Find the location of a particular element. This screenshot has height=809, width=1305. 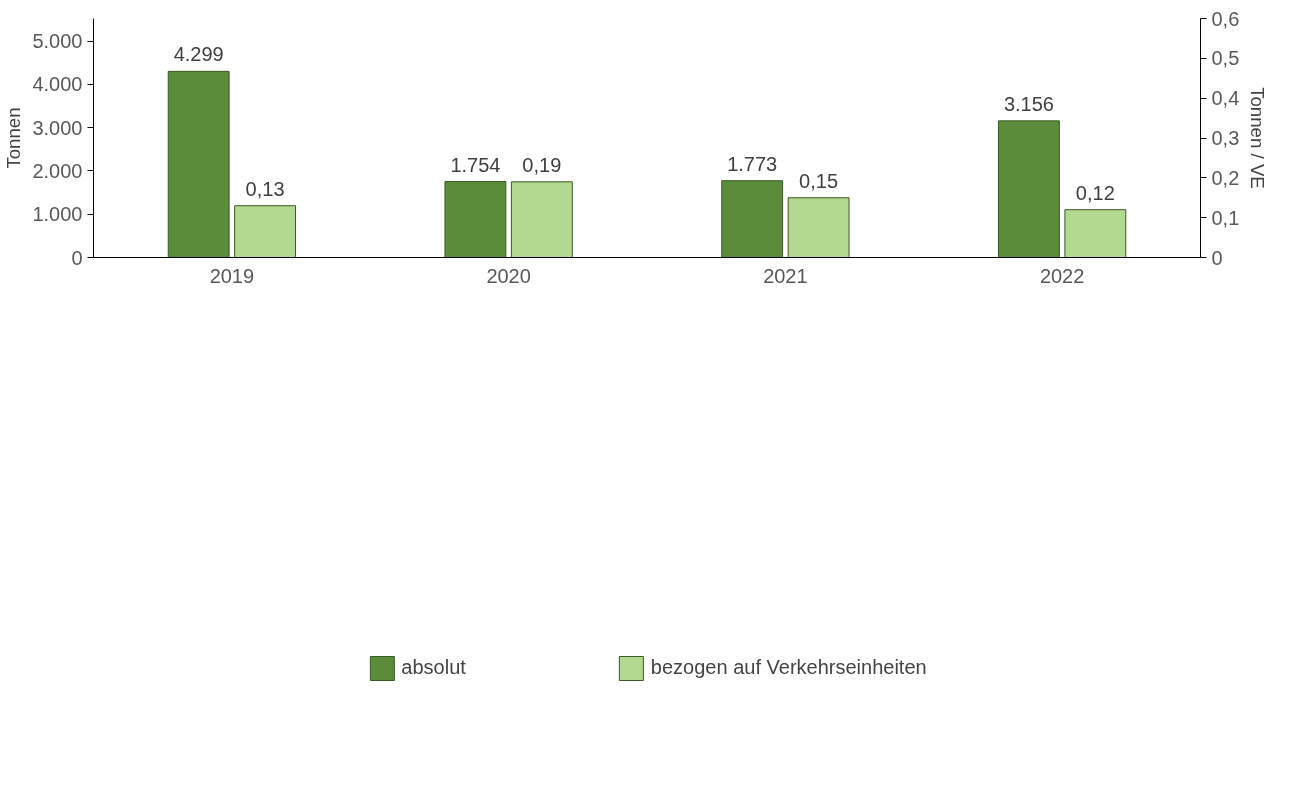

y2-tick-label: 0,6 is located at coordinates (1225, 18).